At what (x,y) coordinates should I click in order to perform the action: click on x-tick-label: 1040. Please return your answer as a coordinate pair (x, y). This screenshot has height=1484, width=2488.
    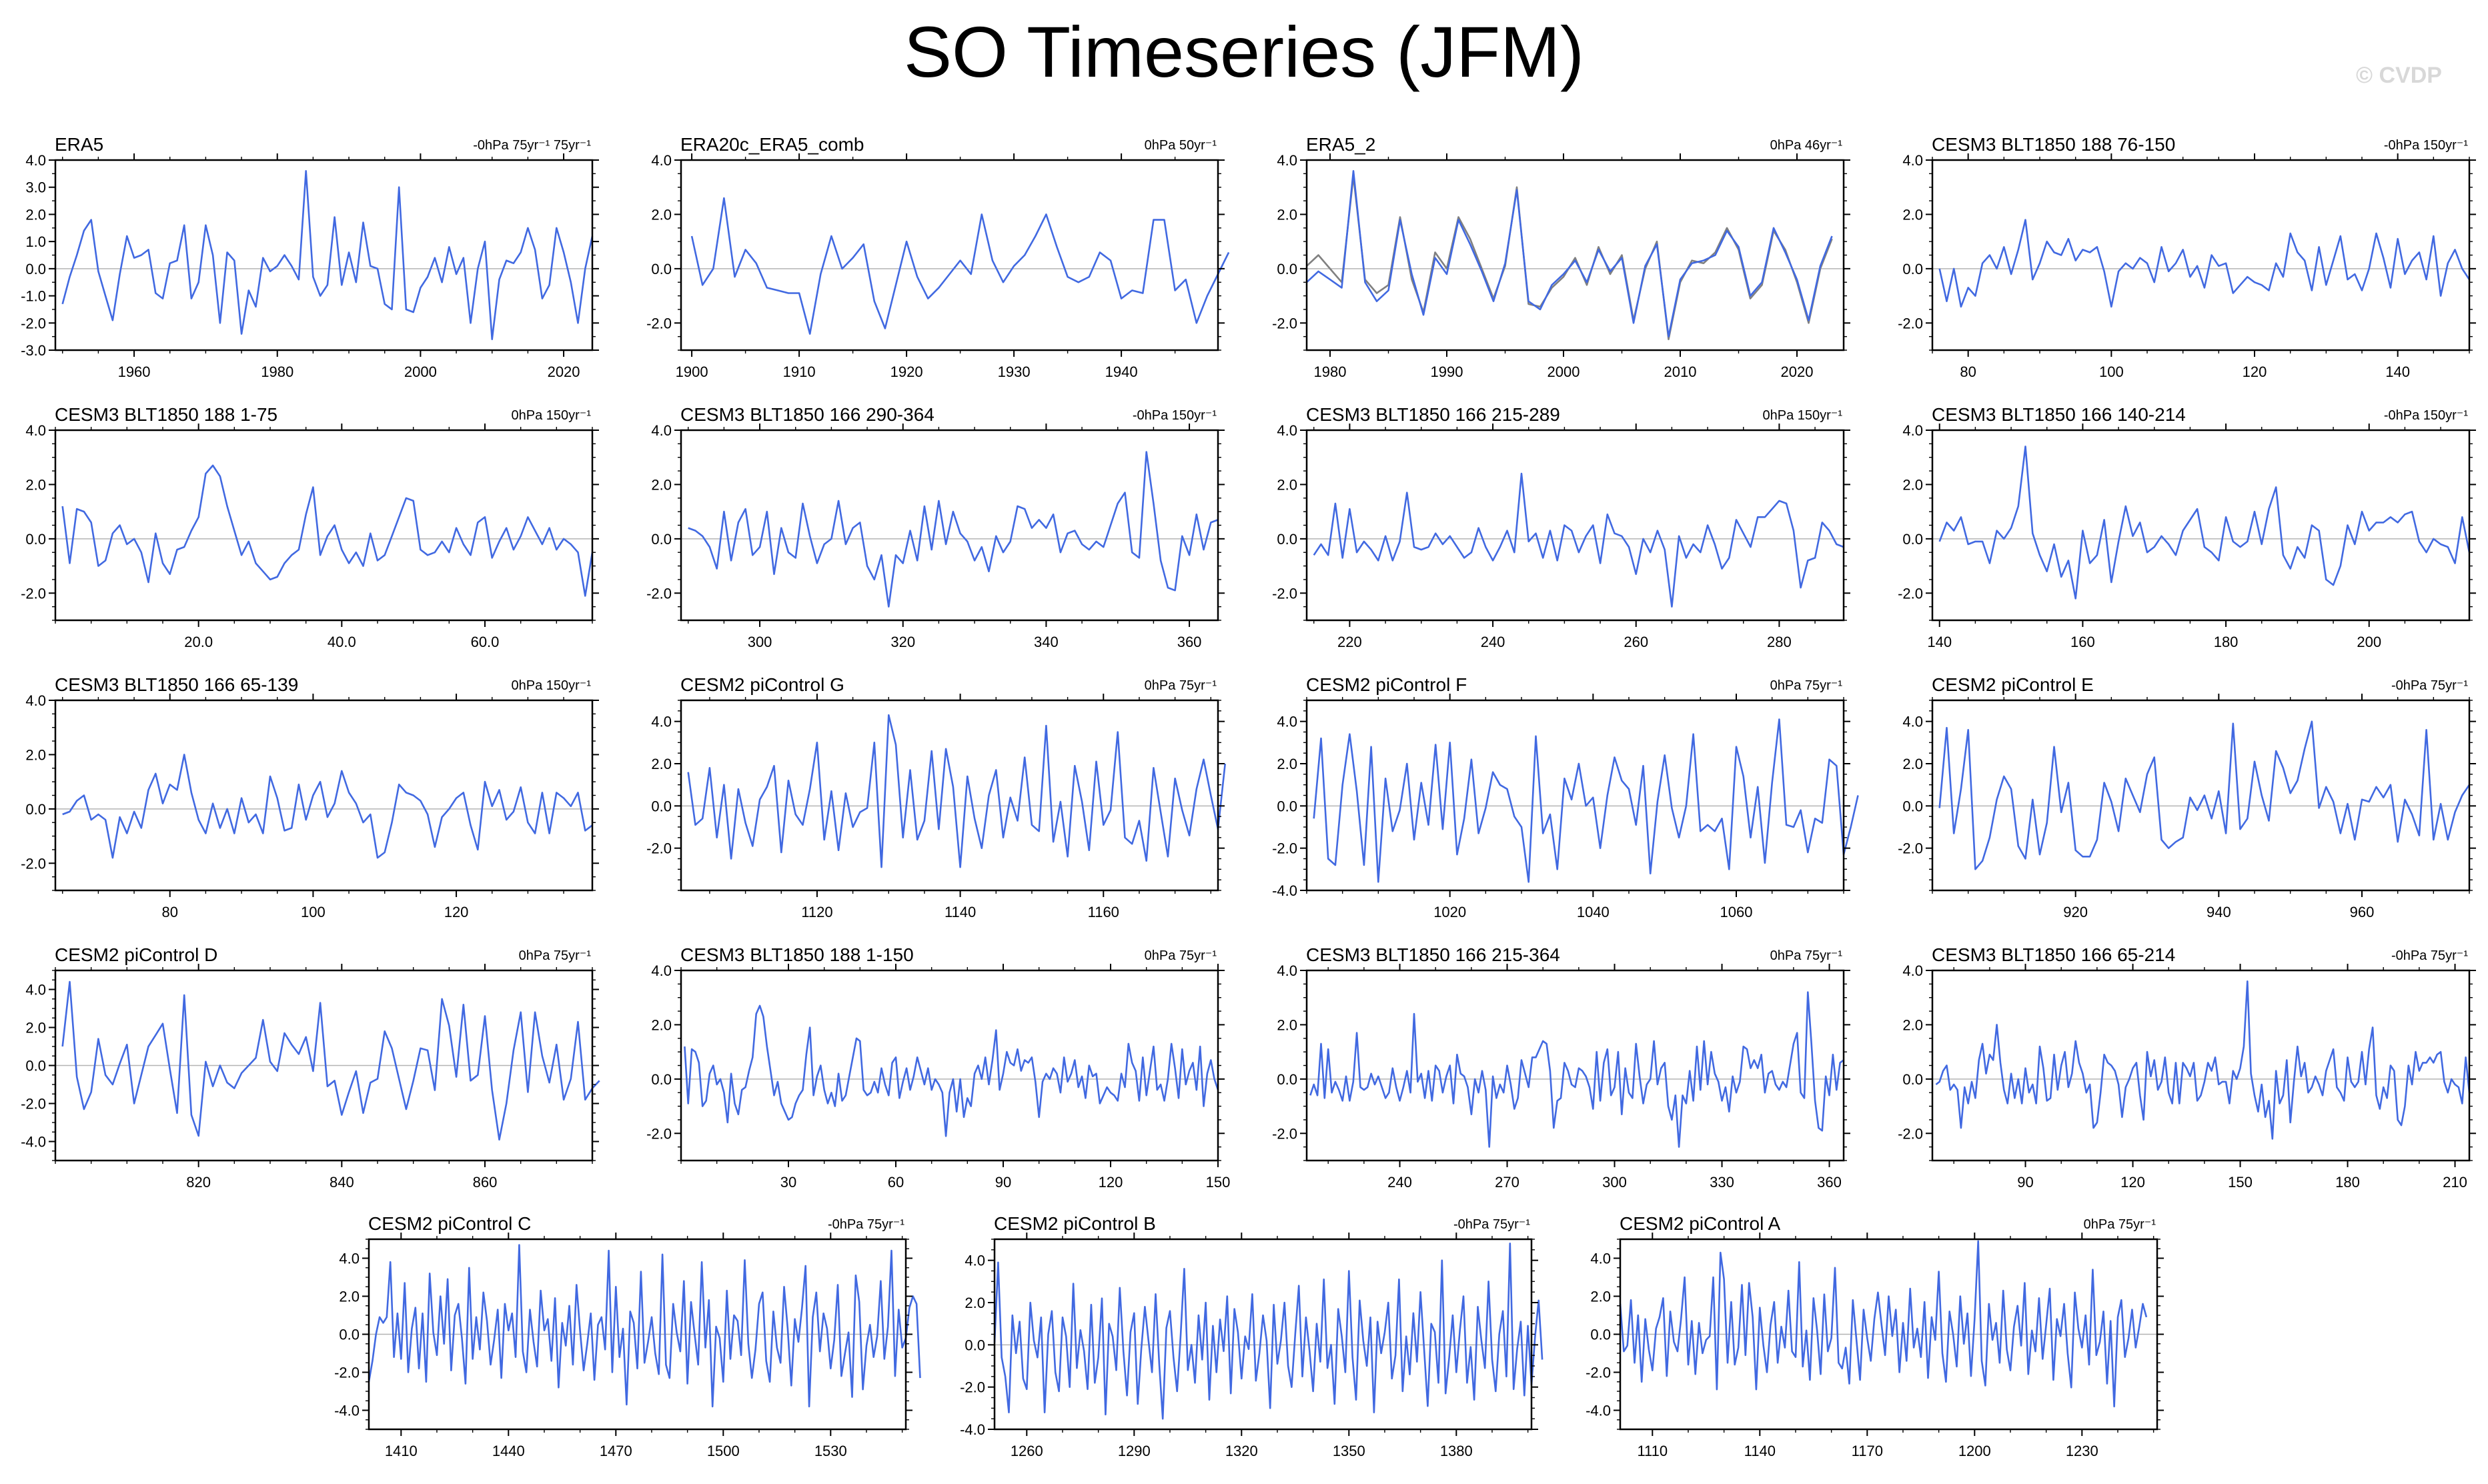
    Looking at the image, I should click on (1593, 912).